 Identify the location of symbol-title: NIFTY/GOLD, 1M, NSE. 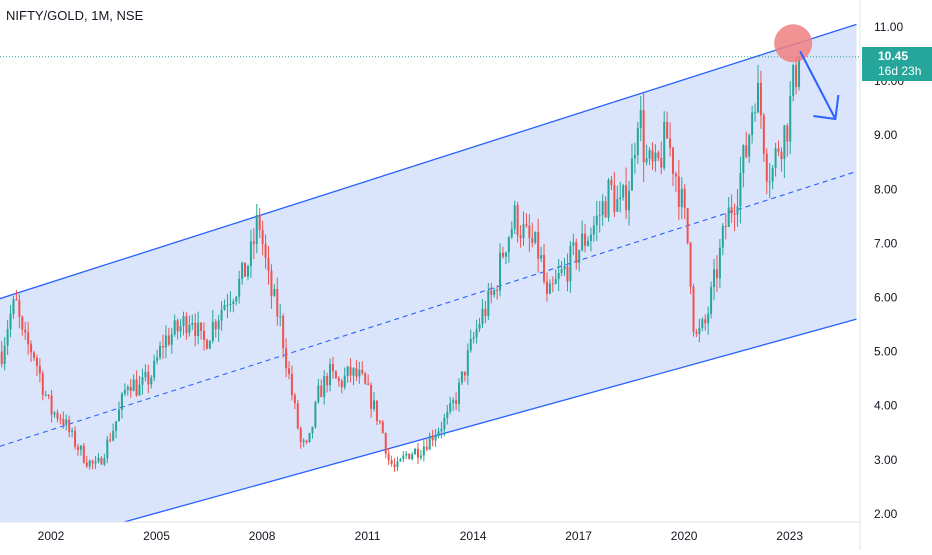
(75, 15).